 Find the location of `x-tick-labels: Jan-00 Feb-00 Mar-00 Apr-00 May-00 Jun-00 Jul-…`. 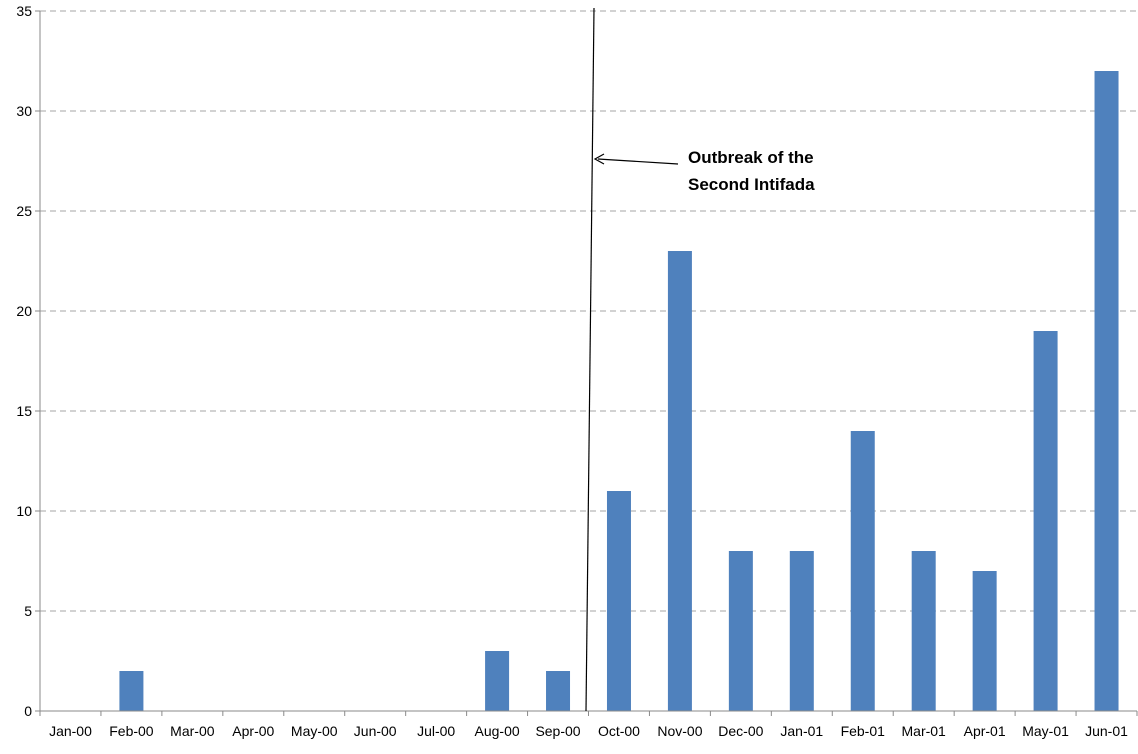

x-tick-labels: Jan-00 Feb-00 Mar-00 Apr-00 May-00 Jun-00 Jul-… is located at coordinates (588, 725).